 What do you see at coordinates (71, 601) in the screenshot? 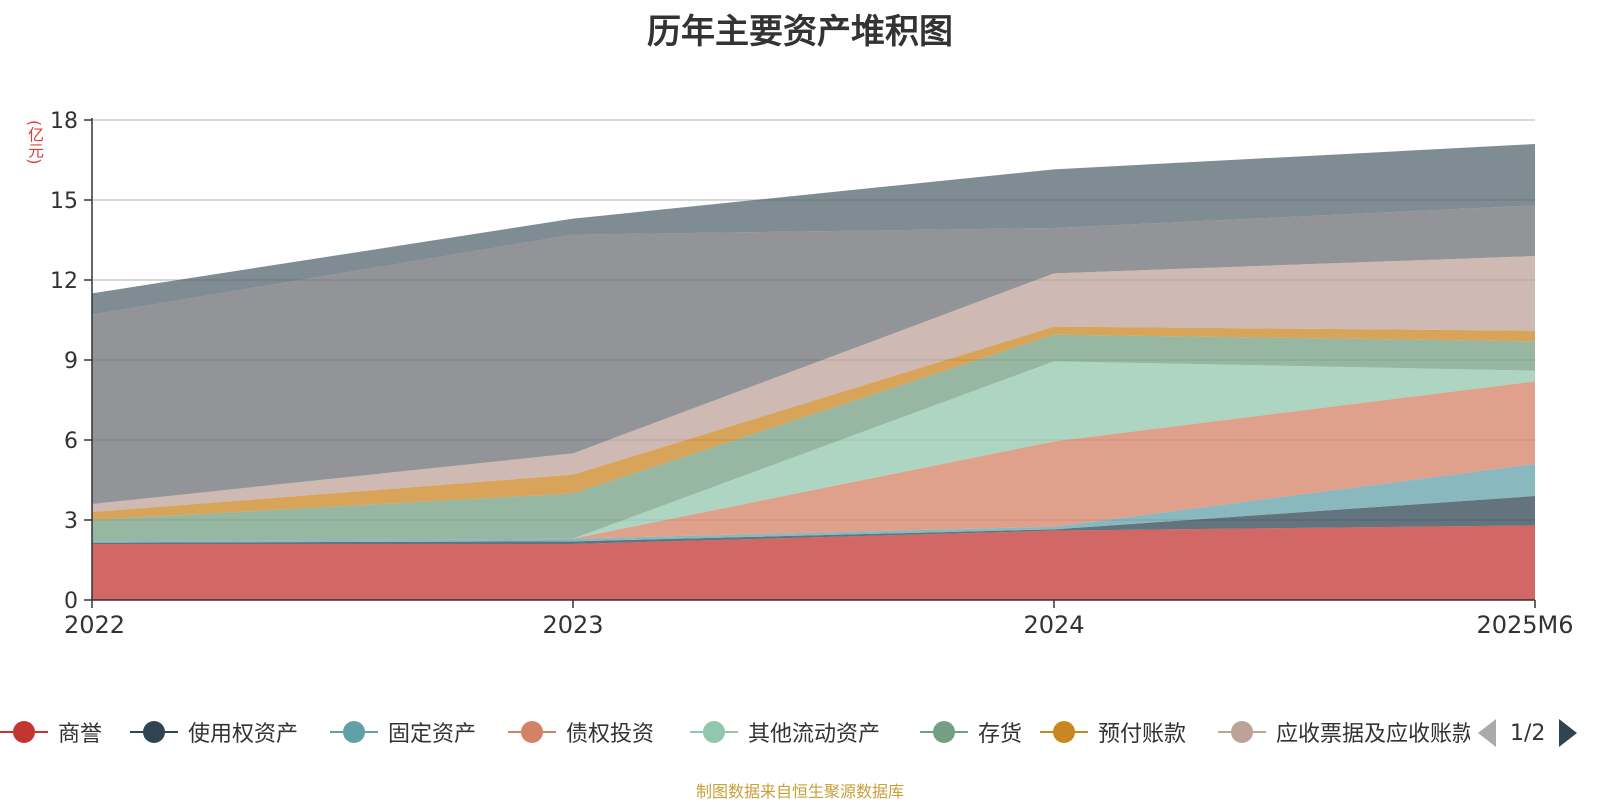
I see `y-tick-label: 0` at bounding box center [71, 601].